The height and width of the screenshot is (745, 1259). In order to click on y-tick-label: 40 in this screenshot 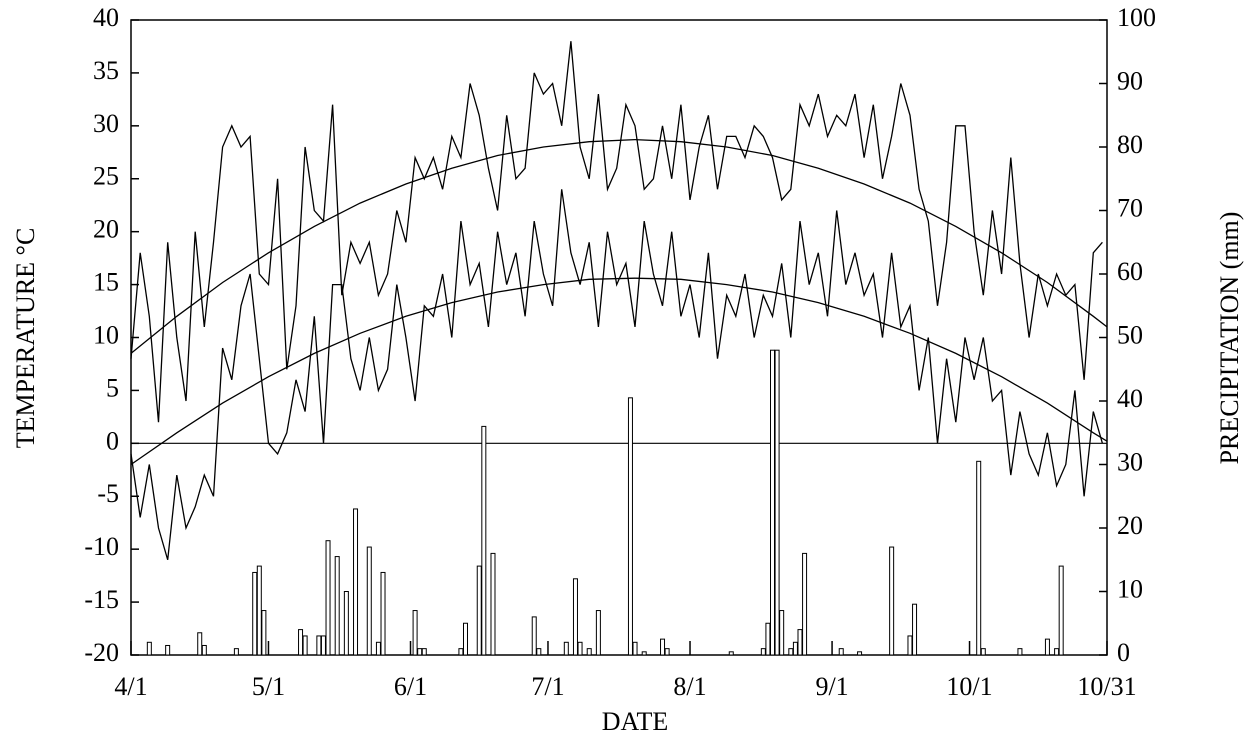, I will do `click(106, 17)`.